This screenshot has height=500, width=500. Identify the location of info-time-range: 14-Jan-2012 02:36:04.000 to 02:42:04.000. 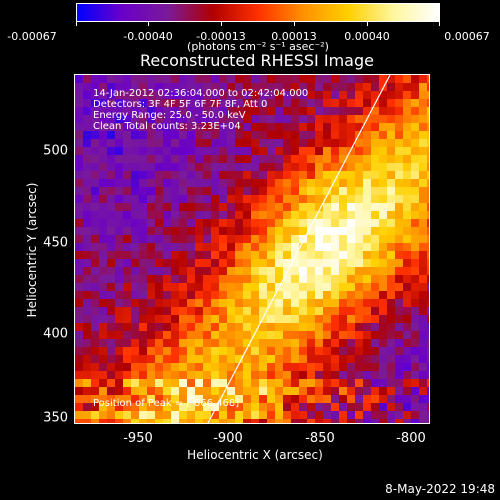
(201, 93).